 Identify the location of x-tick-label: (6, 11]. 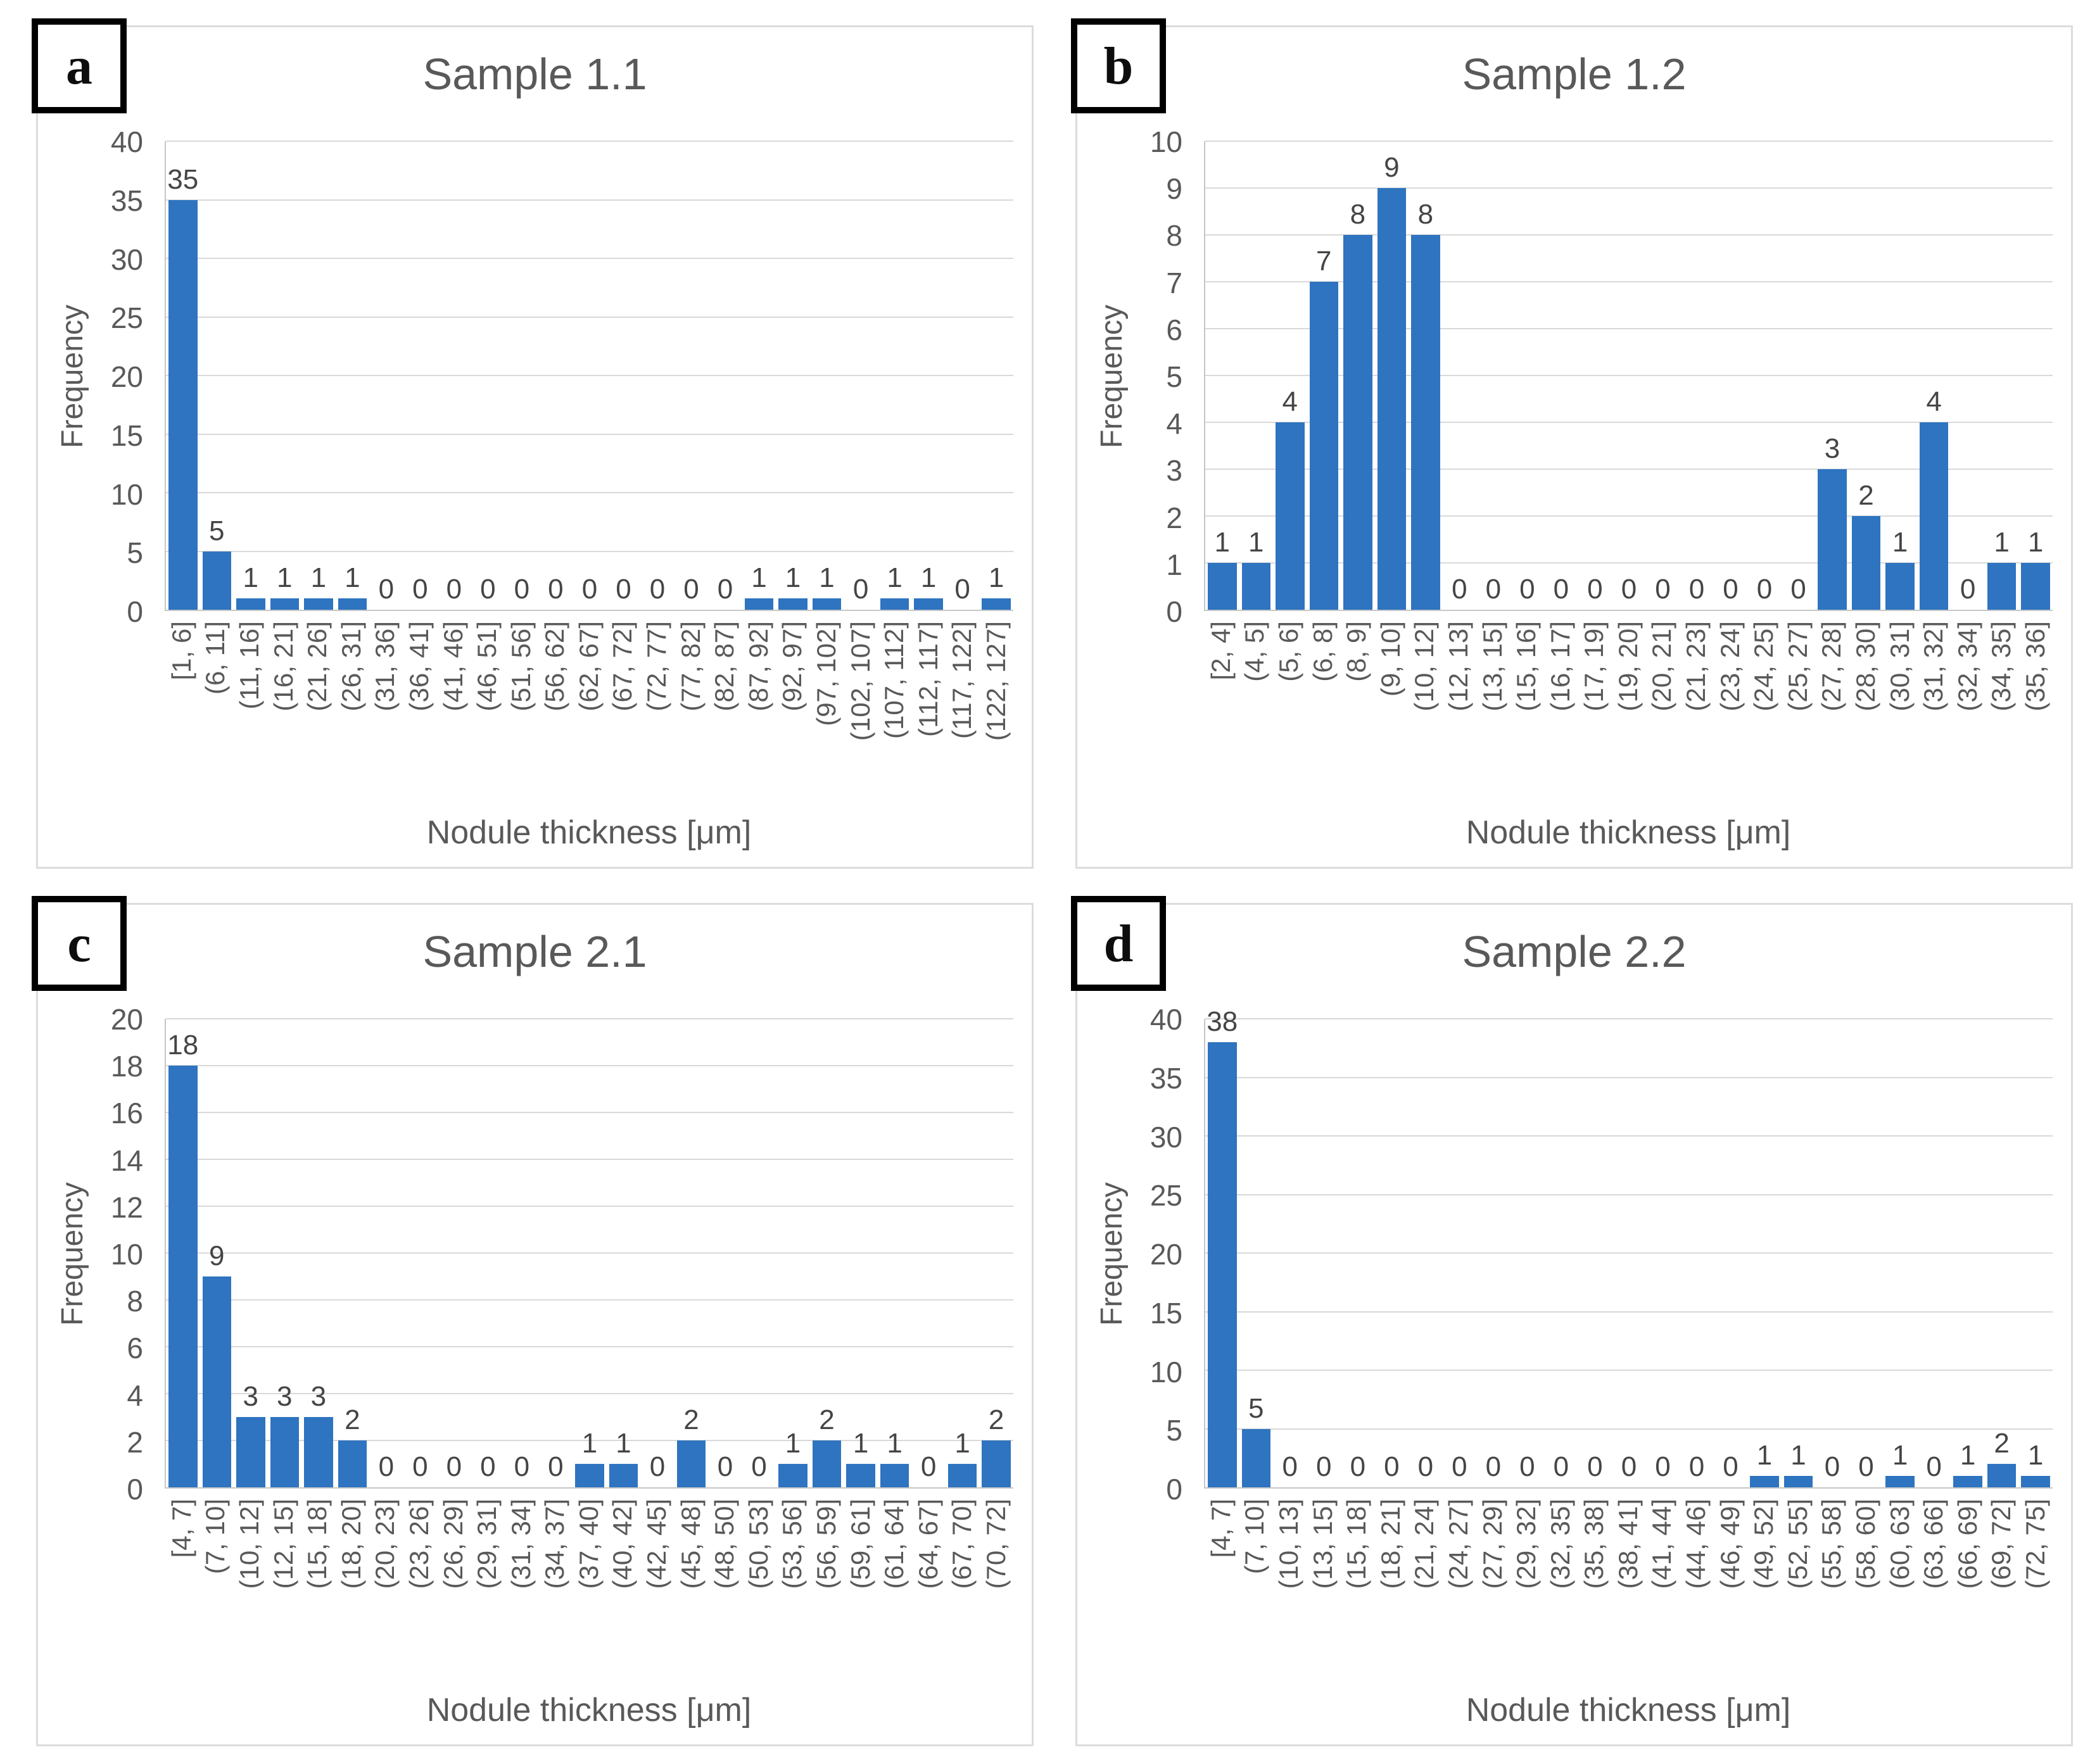
(215, 658).